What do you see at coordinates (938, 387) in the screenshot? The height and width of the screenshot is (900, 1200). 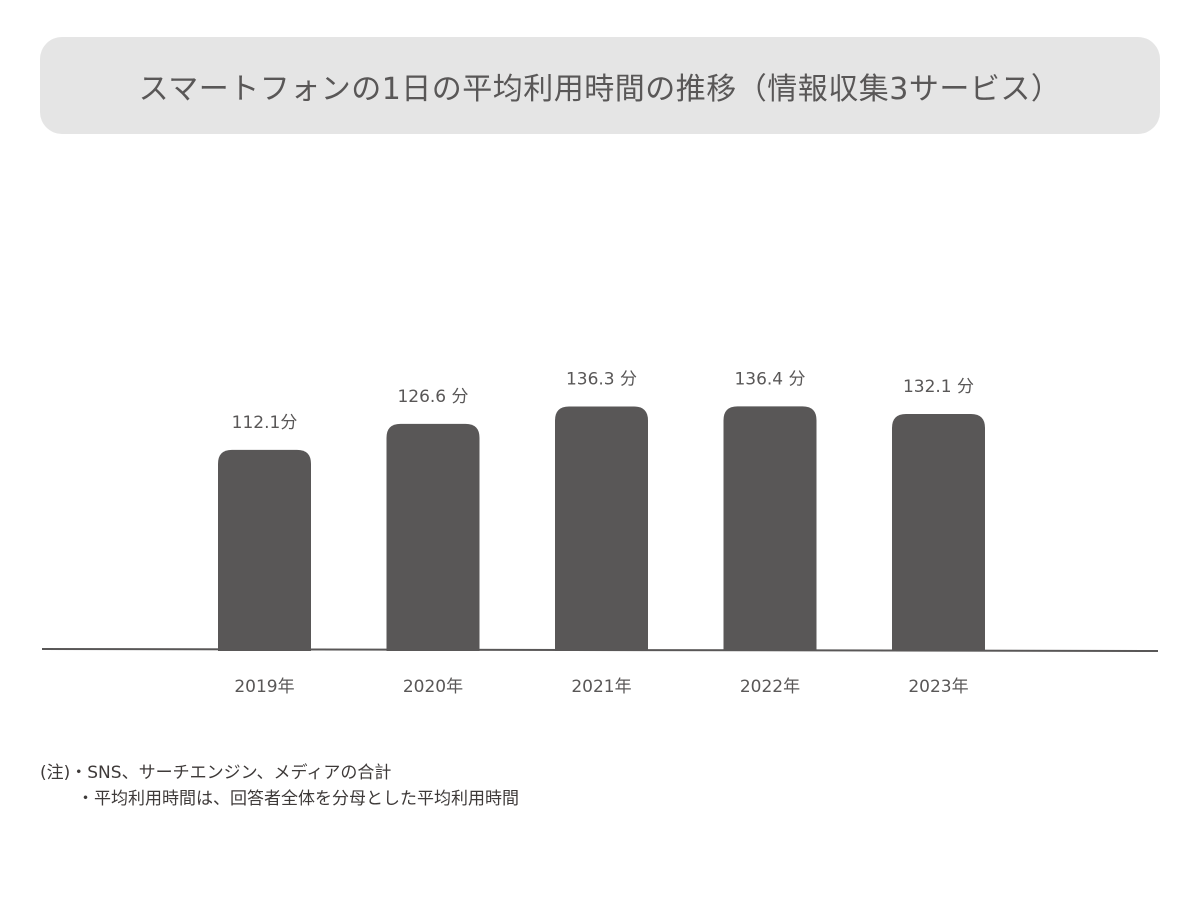 I see `data-label: 132.1 分` at bounding box center [938, 387].